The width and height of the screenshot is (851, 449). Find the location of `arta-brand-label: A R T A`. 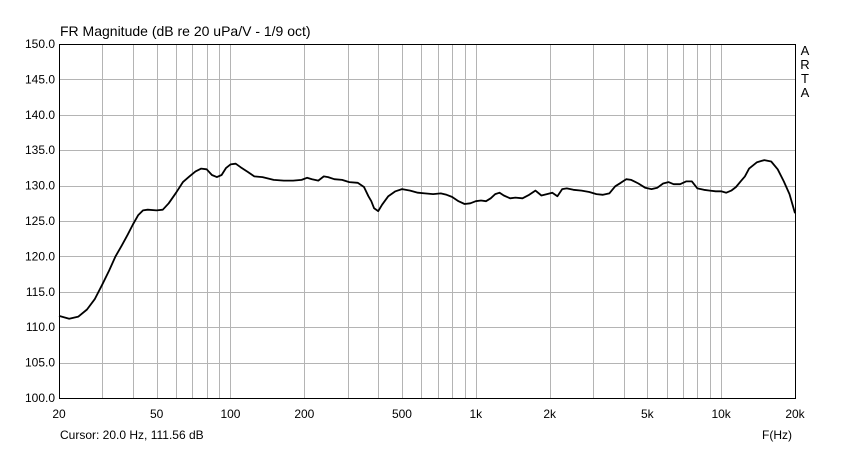

arta-brand-label: A R T A is located at coordinates (805, 72).